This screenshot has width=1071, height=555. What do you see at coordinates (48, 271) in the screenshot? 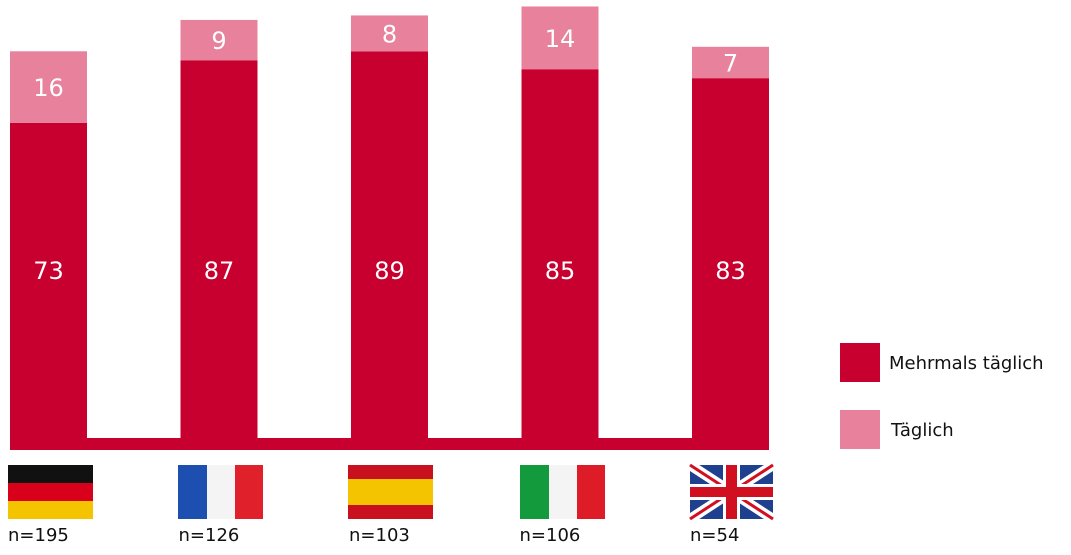
I see `value-label: 73` at bounding box center [48, 271].